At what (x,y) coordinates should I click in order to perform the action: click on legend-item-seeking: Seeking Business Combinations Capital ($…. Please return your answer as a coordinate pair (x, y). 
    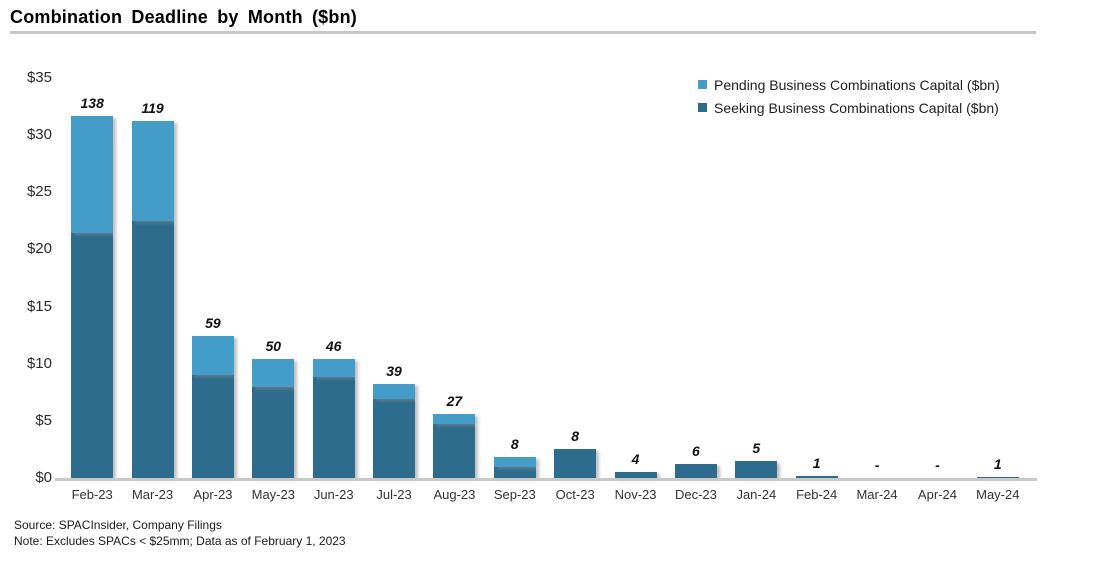
    Looking at the image, I should click on (849, 107).